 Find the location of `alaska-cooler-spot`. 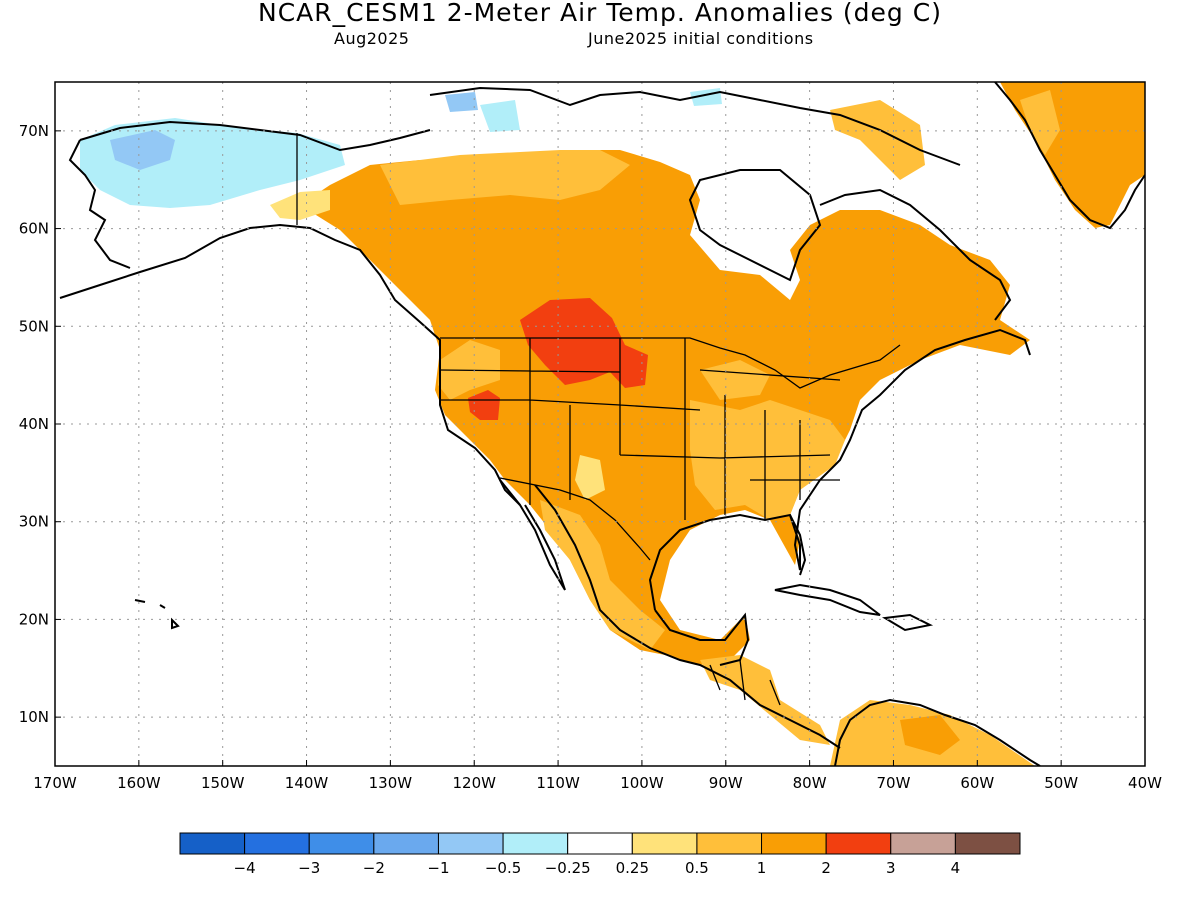

alaska-cooler-spot is located at coordinates (142, 150).